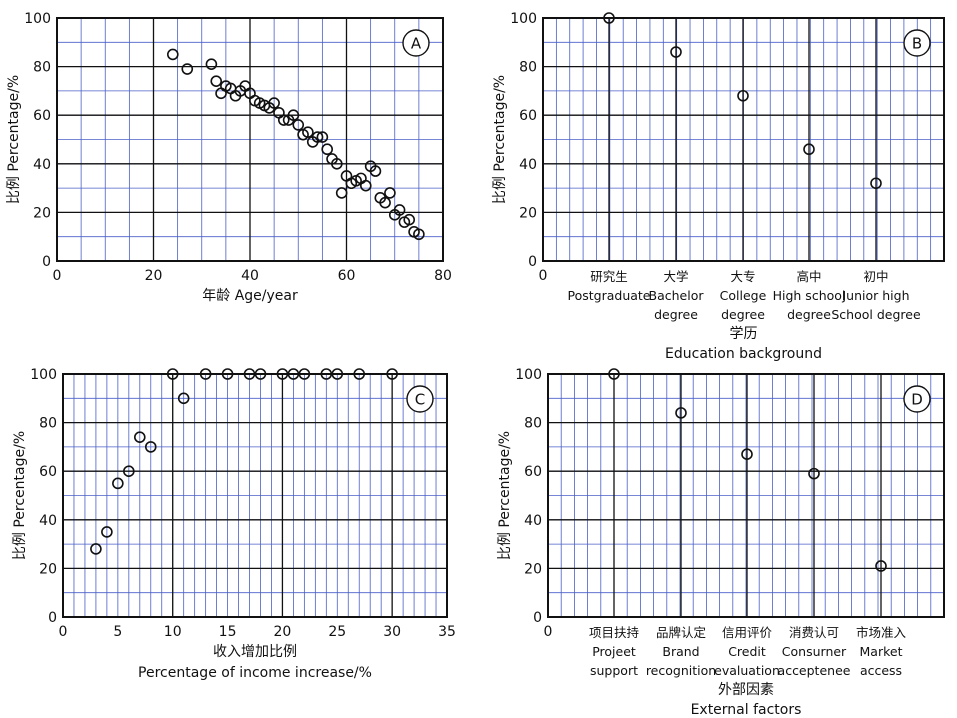 The height and width of the screenshot is (718, 957). I want to click on category-label: 项目扶持, so click(614, 632).